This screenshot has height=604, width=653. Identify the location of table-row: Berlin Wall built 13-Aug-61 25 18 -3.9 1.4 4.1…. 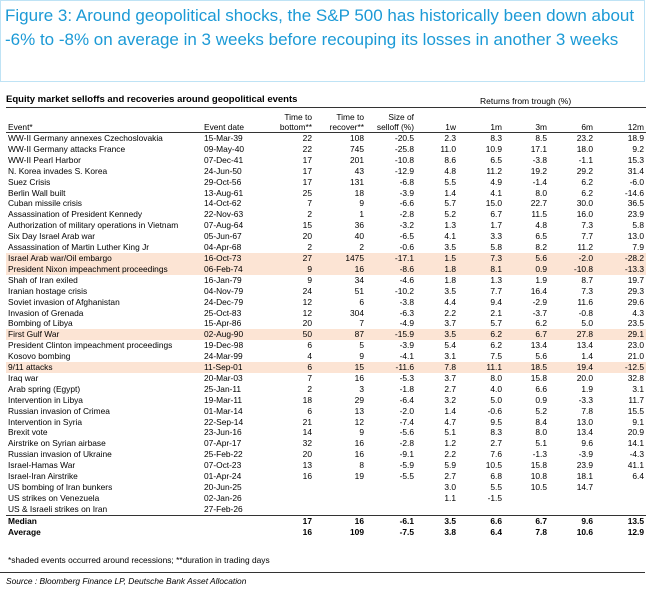
(326, 193).